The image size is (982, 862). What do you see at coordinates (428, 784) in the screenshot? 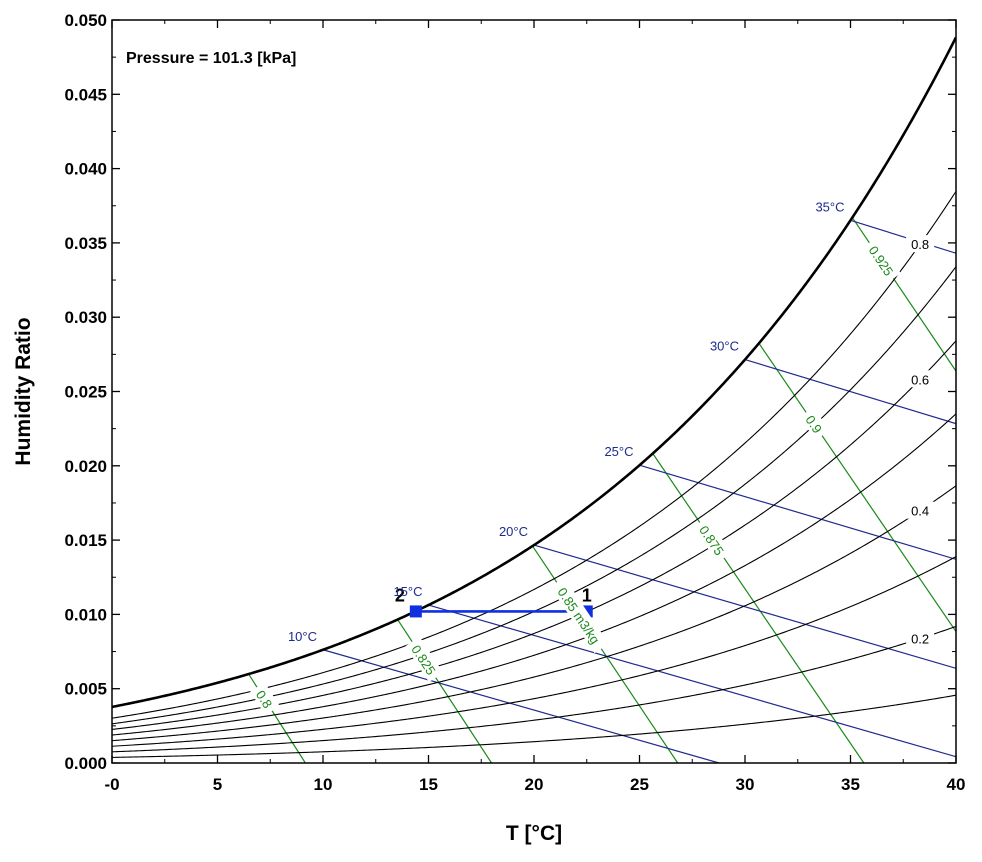
I see `x-tick-label: 15` at bounding box center [428, 784].